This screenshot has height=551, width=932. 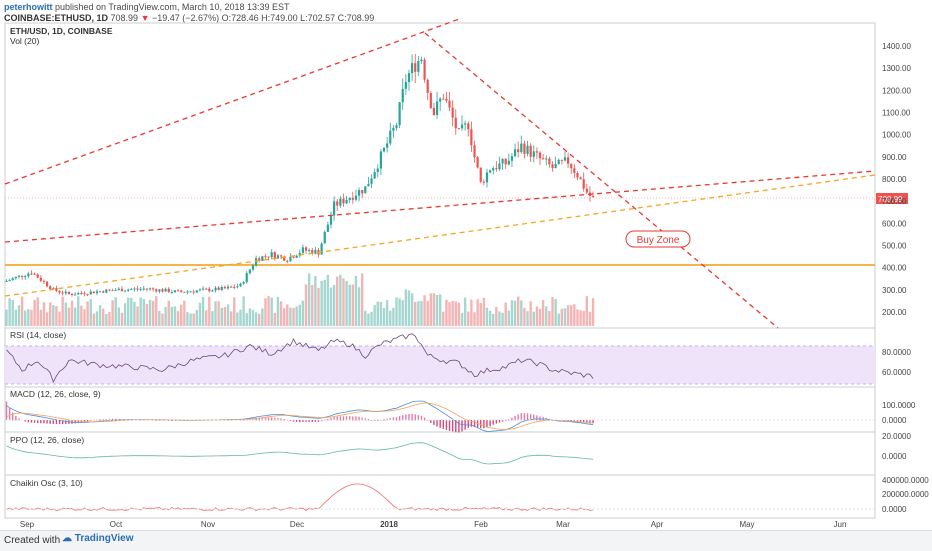 What do you see at coordinates (300, 453) in the screenshot?
I see `ppo-line` at bounding box center [300, 453].